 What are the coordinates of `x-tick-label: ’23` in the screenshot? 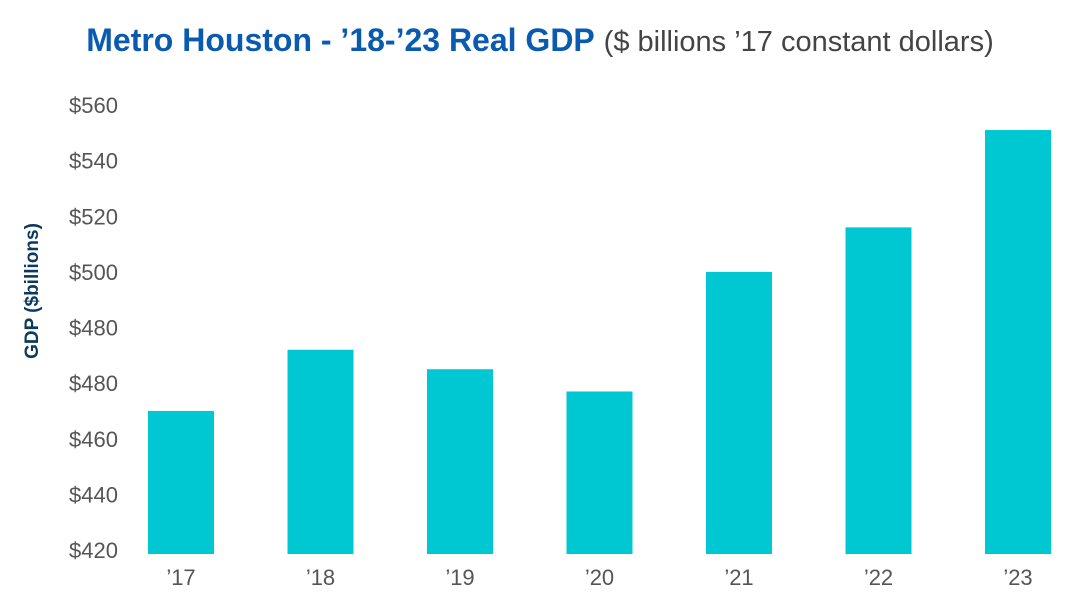 It's located at (1017, 577).